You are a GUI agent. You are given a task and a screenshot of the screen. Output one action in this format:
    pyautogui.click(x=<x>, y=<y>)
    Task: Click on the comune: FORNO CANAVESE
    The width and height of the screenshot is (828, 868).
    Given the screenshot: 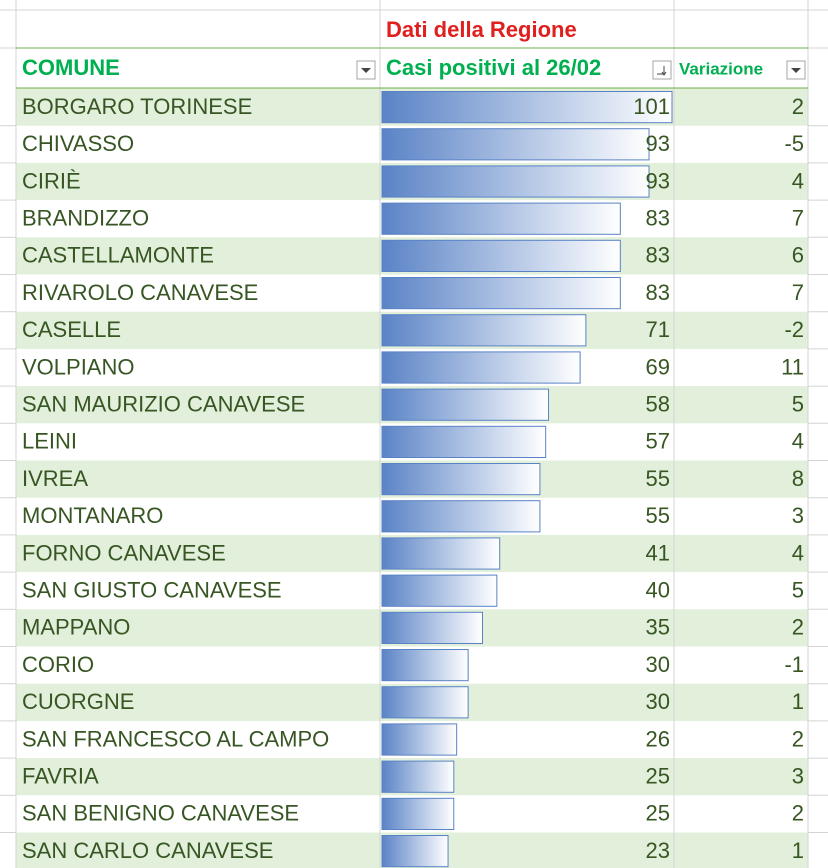 What is the action you would take?
    pyautogui.click(x=124, y=552)
    